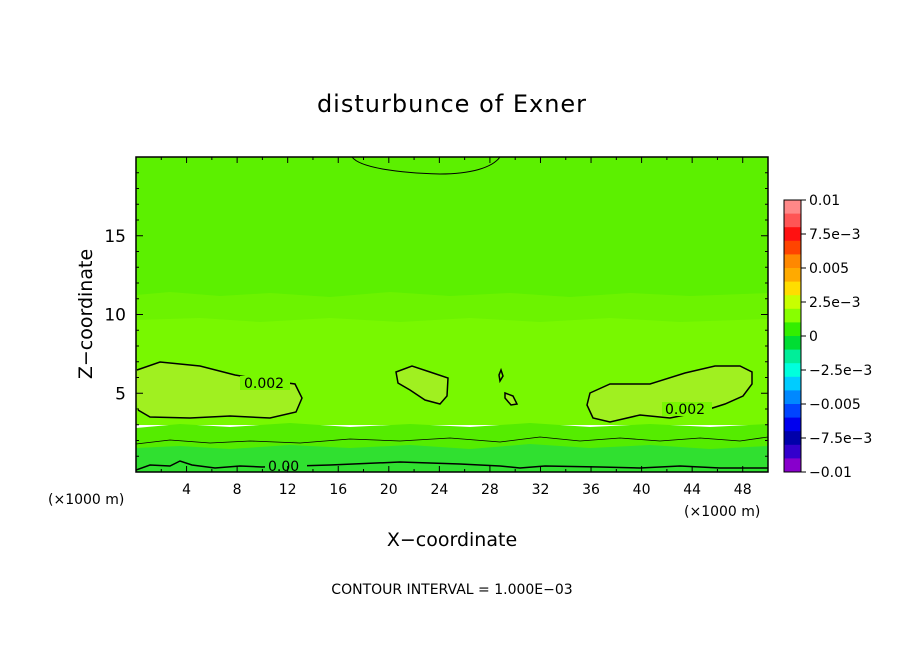 The height and width of the screenshot is (654, 904). Describe the element at coordinates (830, 473) in the screenshot. I see `colorbar-label: −0.01` at that location.